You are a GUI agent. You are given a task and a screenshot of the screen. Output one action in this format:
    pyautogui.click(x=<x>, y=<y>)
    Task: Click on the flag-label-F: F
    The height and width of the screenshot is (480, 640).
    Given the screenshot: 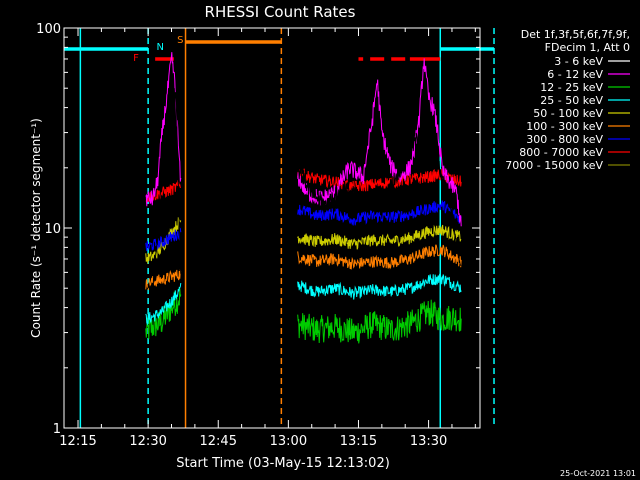 What is the action you would take?
    pyautogui.click(x=136, y=58)
    